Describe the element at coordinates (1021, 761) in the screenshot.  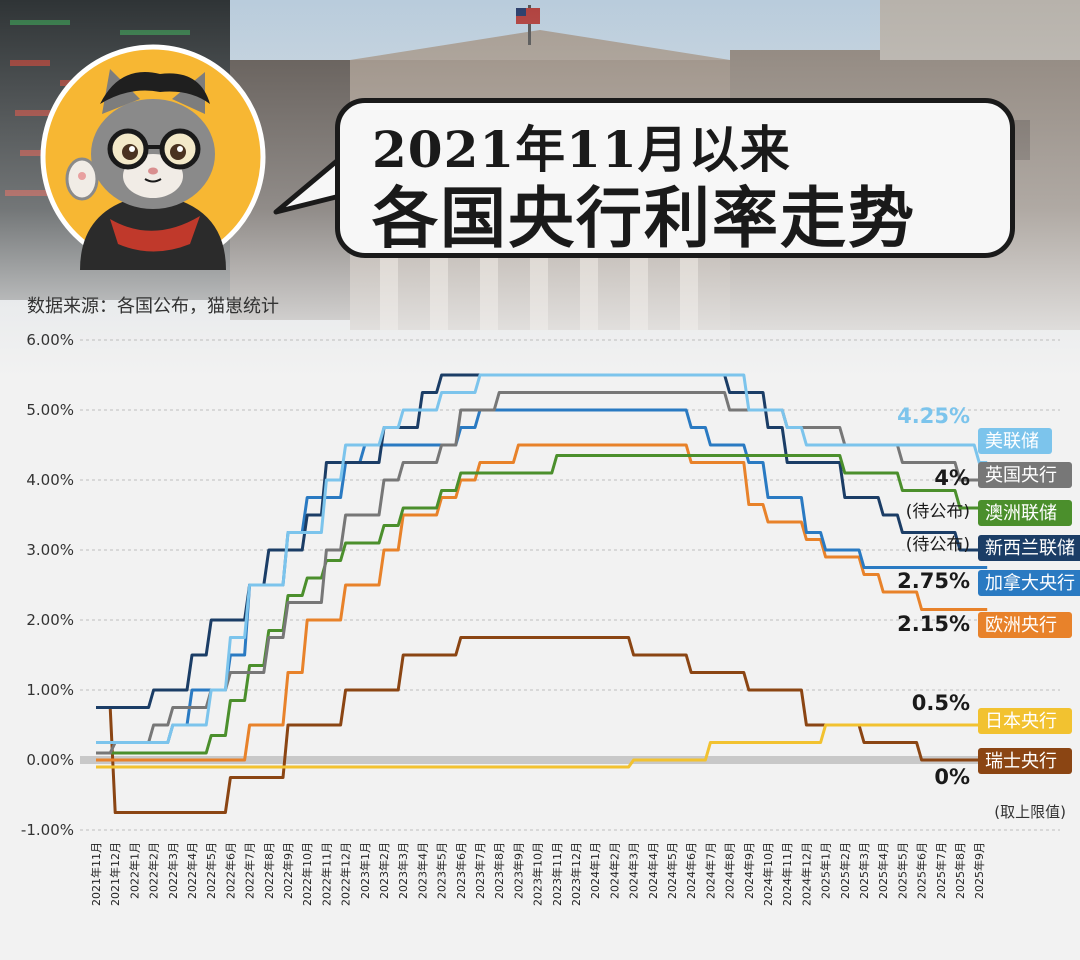
I see `legend-label: 瑞士央行` at that location.